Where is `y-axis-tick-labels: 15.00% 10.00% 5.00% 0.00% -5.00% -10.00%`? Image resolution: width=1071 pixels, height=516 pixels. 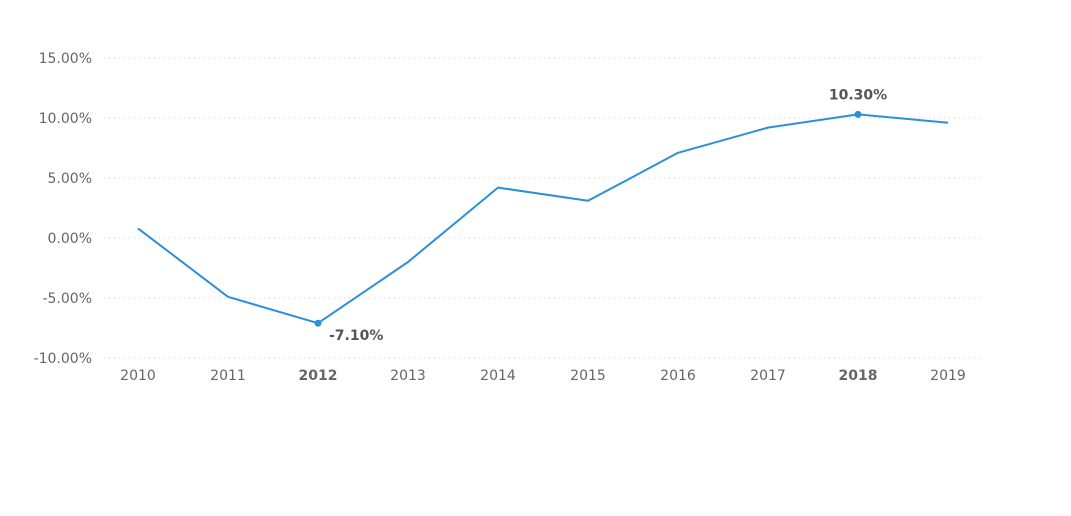 y-axis-tick-labels: 15.00% 10.00% 5.00% 0.00% -5.00% -10.00% is located at coordinates (63, 209).